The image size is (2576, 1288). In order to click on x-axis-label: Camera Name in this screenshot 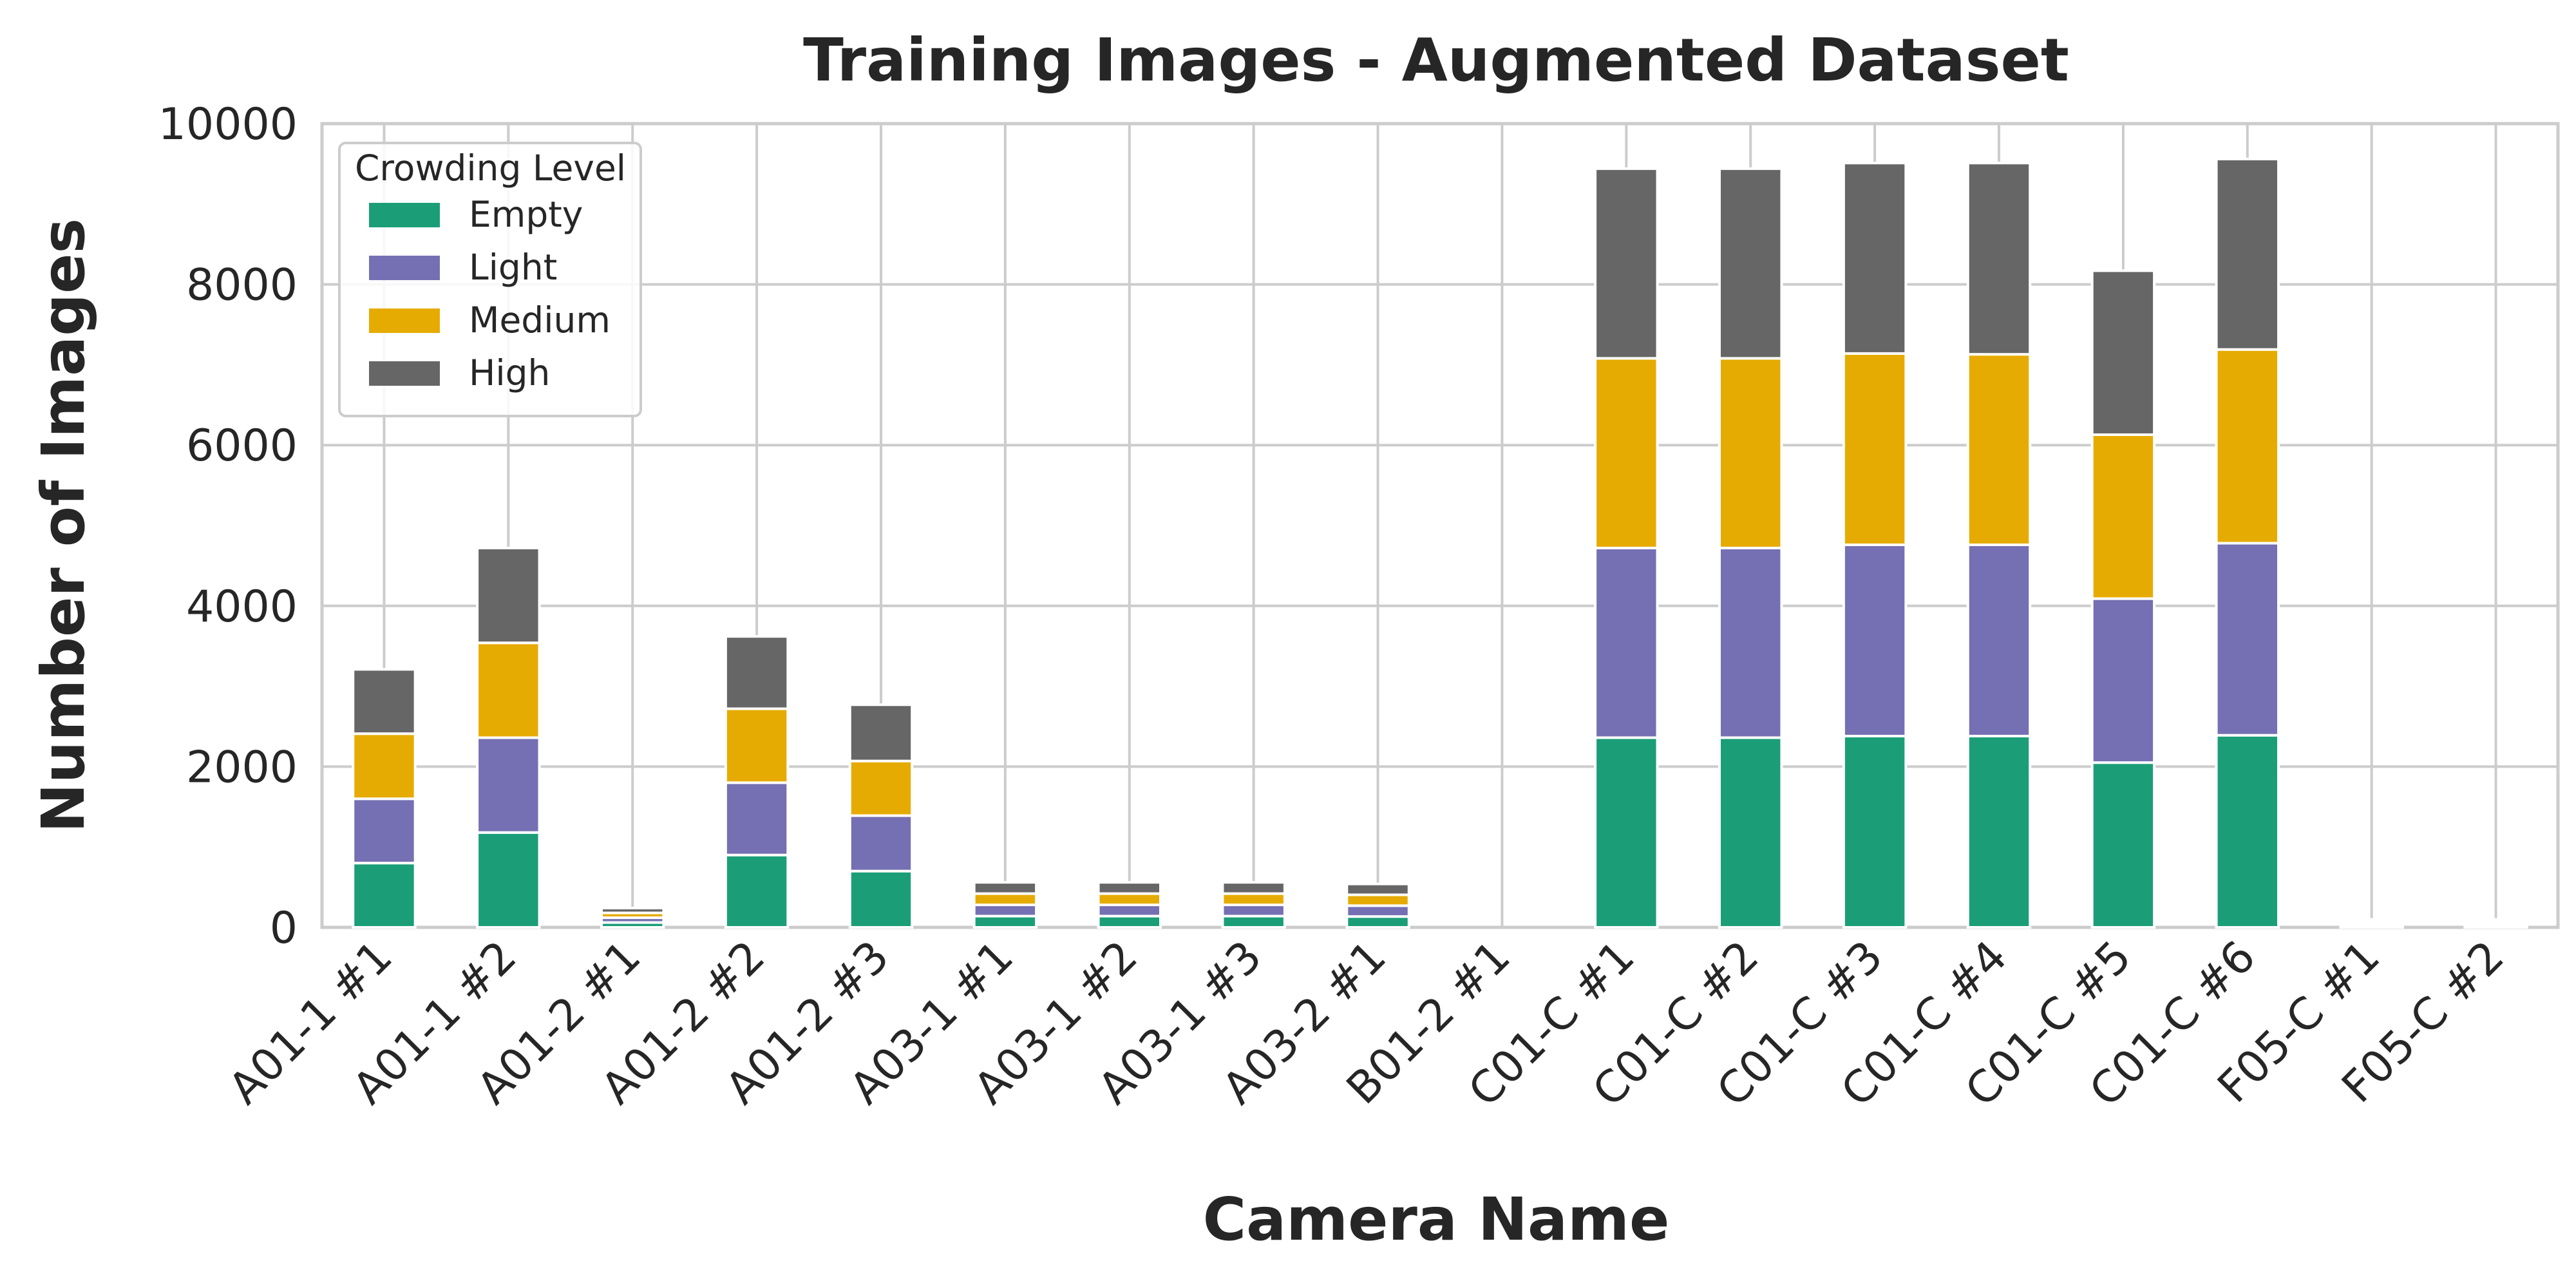, I will do `click(1436, 1220)`.